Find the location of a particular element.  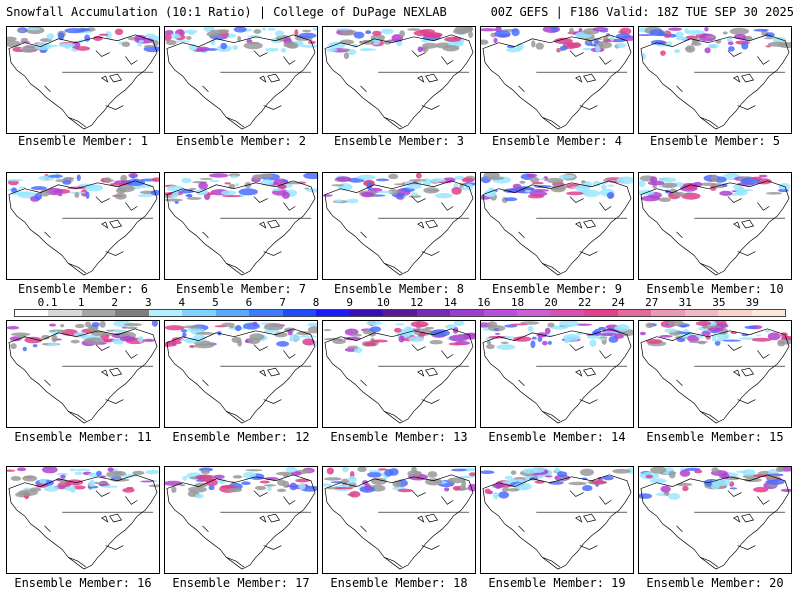

legend-tick-label: 27 is located at coordinates (652, 302).